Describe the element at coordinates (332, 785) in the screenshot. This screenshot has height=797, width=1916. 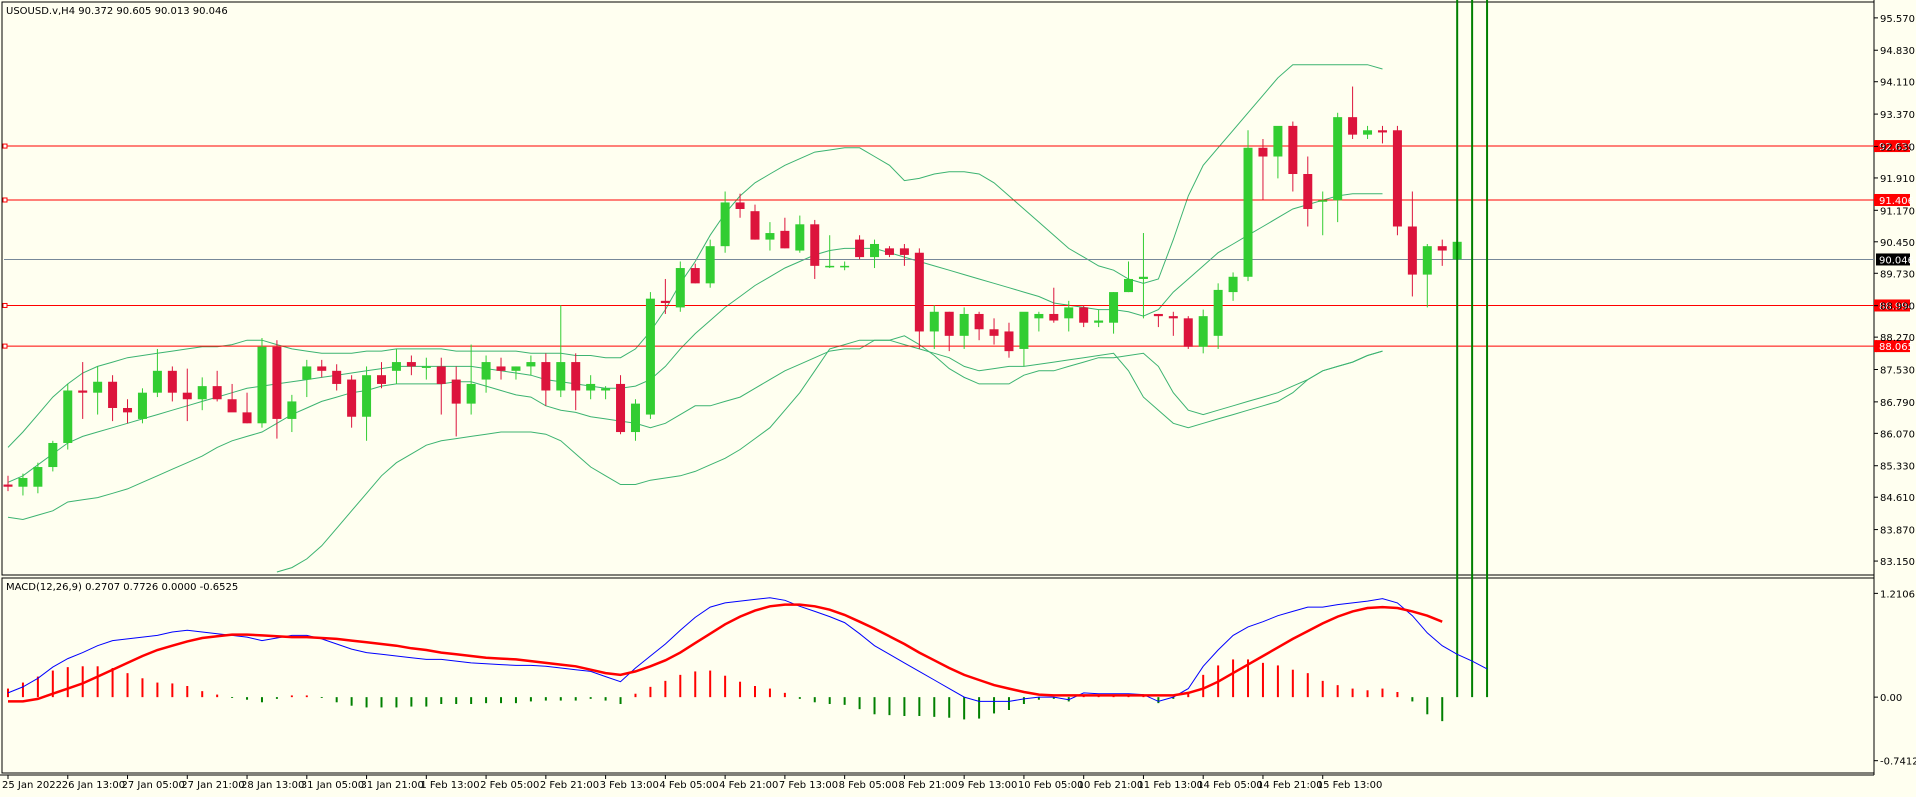
I see `time-tick-label: 31 Jan 05:00` at that location.